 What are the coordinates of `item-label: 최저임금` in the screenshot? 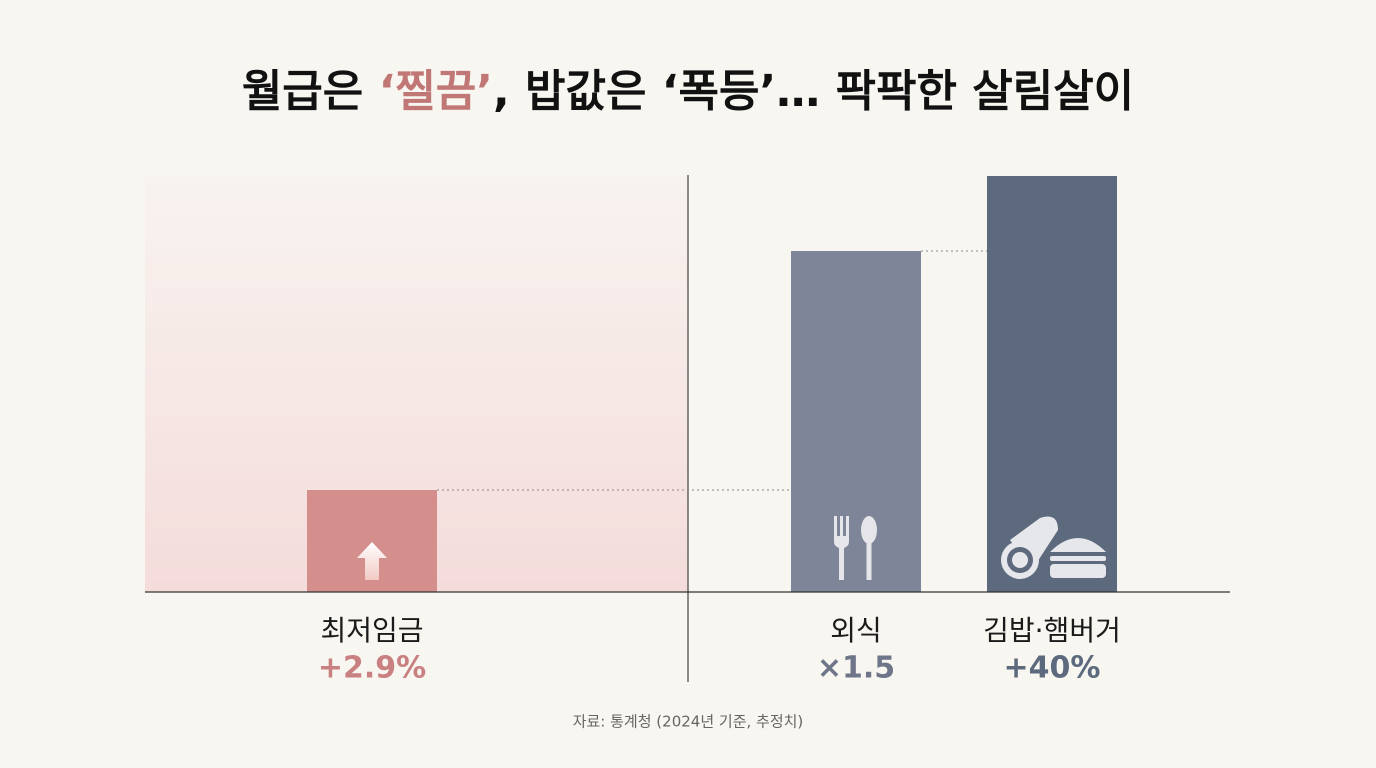 It's located at (371, 630).